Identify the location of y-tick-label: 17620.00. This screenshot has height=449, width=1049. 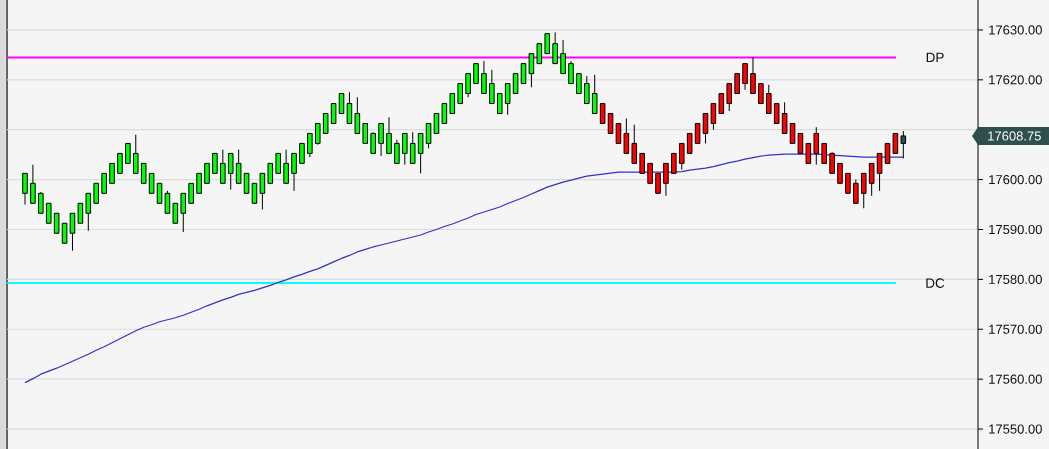
(1015, 80).